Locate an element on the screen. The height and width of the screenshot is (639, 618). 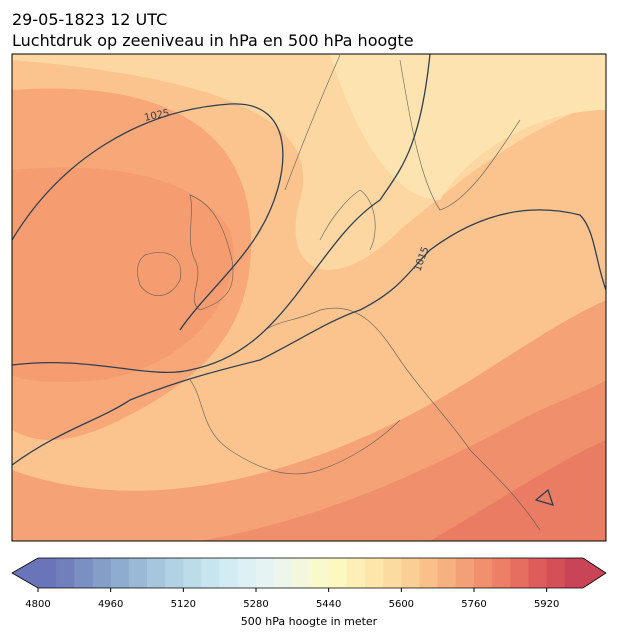
title-date: 29-05-1823 12 UTC is located at coordinates (89, 19).